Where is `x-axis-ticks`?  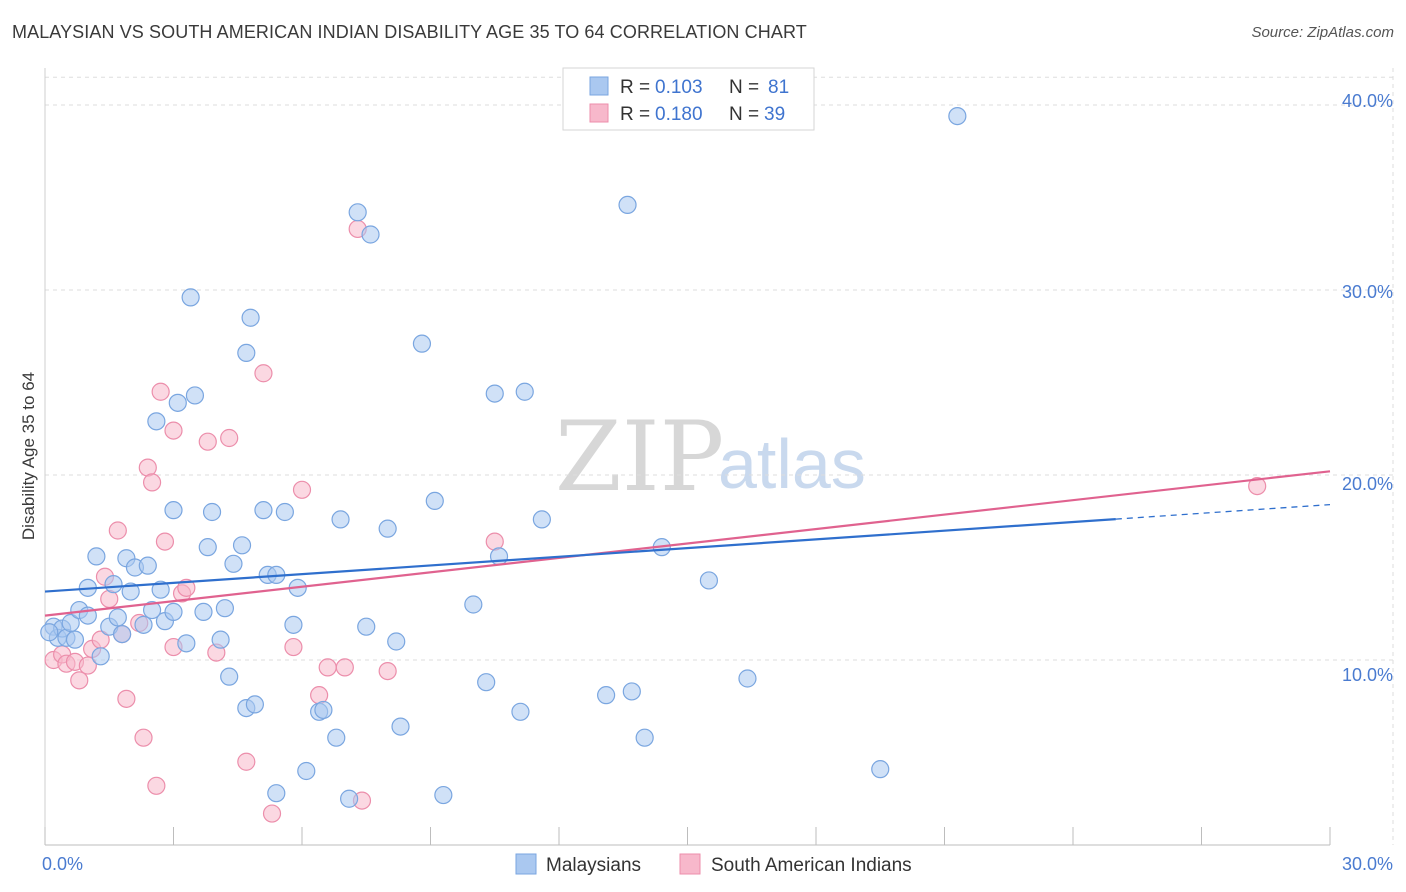 x-axis-ticks is located at coordinates (687, 836).